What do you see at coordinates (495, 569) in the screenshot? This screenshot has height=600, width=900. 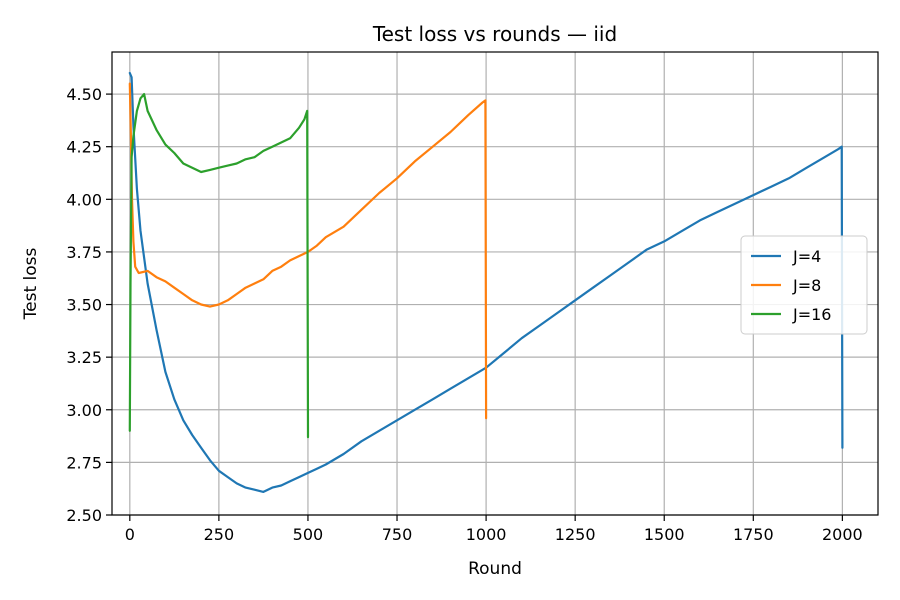 I see `x-axis-label: Round` at bounding box center [495, 569].